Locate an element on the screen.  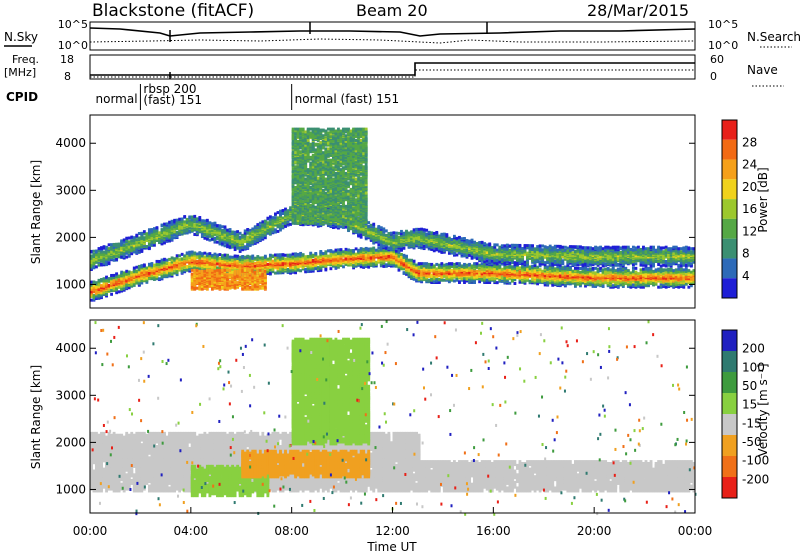
cpid-segment-label: (fast) 151 is located at coordinates (172, 100).